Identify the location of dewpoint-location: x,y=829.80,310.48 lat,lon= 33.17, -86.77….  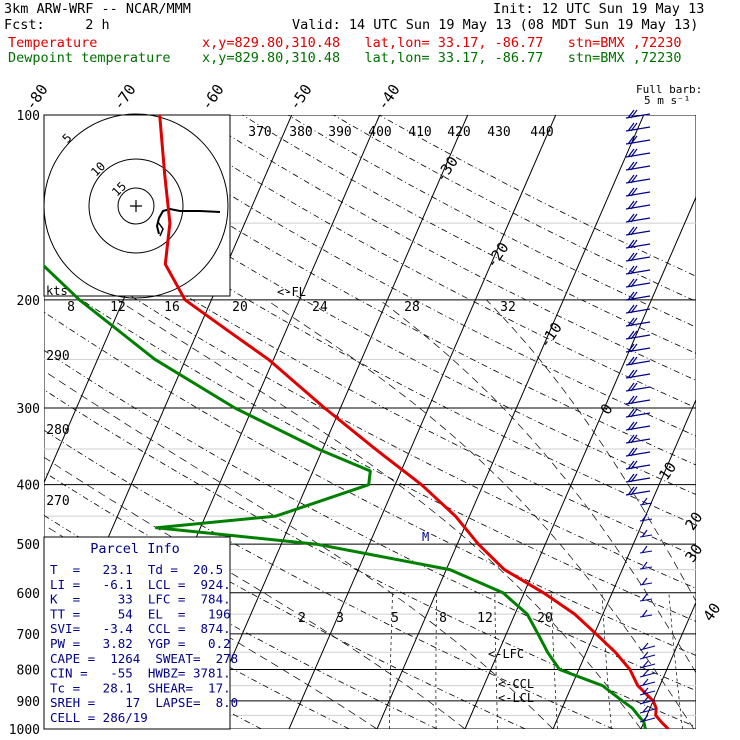
(442, 58).